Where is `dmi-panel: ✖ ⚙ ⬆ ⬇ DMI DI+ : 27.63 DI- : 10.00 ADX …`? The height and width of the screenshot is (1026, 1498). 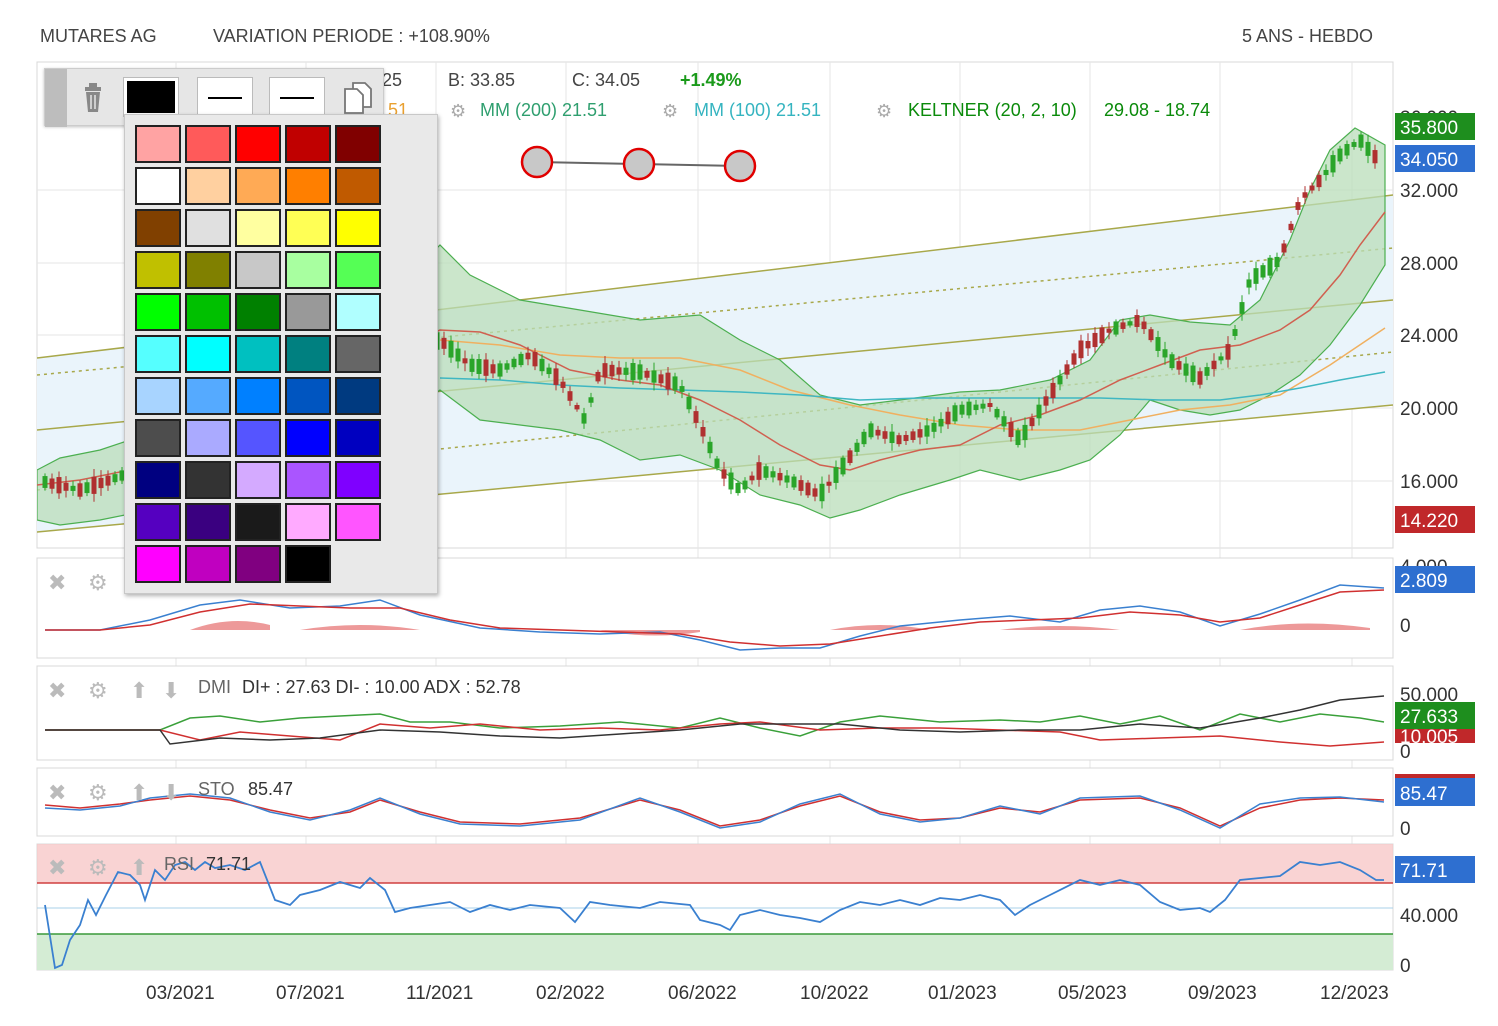
dmi-panel: ✖ ⚙ ⬆ ⬇ DMI DI+ : 27.63 DI- : 10.00 ADX … is located at coordinates (755, 714).